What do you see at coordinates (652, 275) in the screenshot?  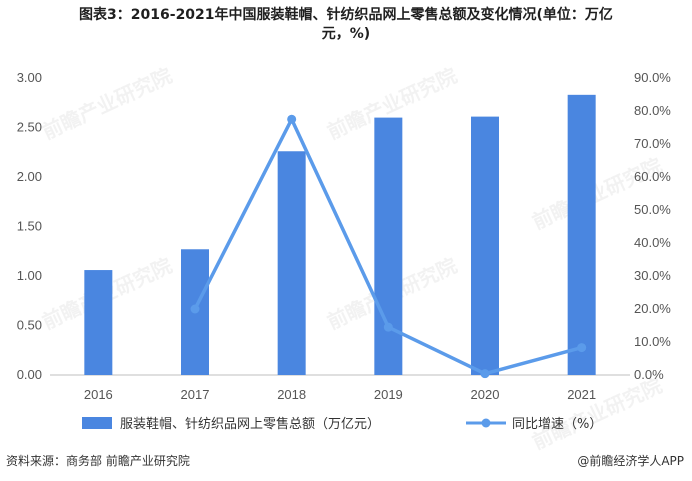 I see `right-axis-tick-label: 30.0%` at bounding box center [652, 275].